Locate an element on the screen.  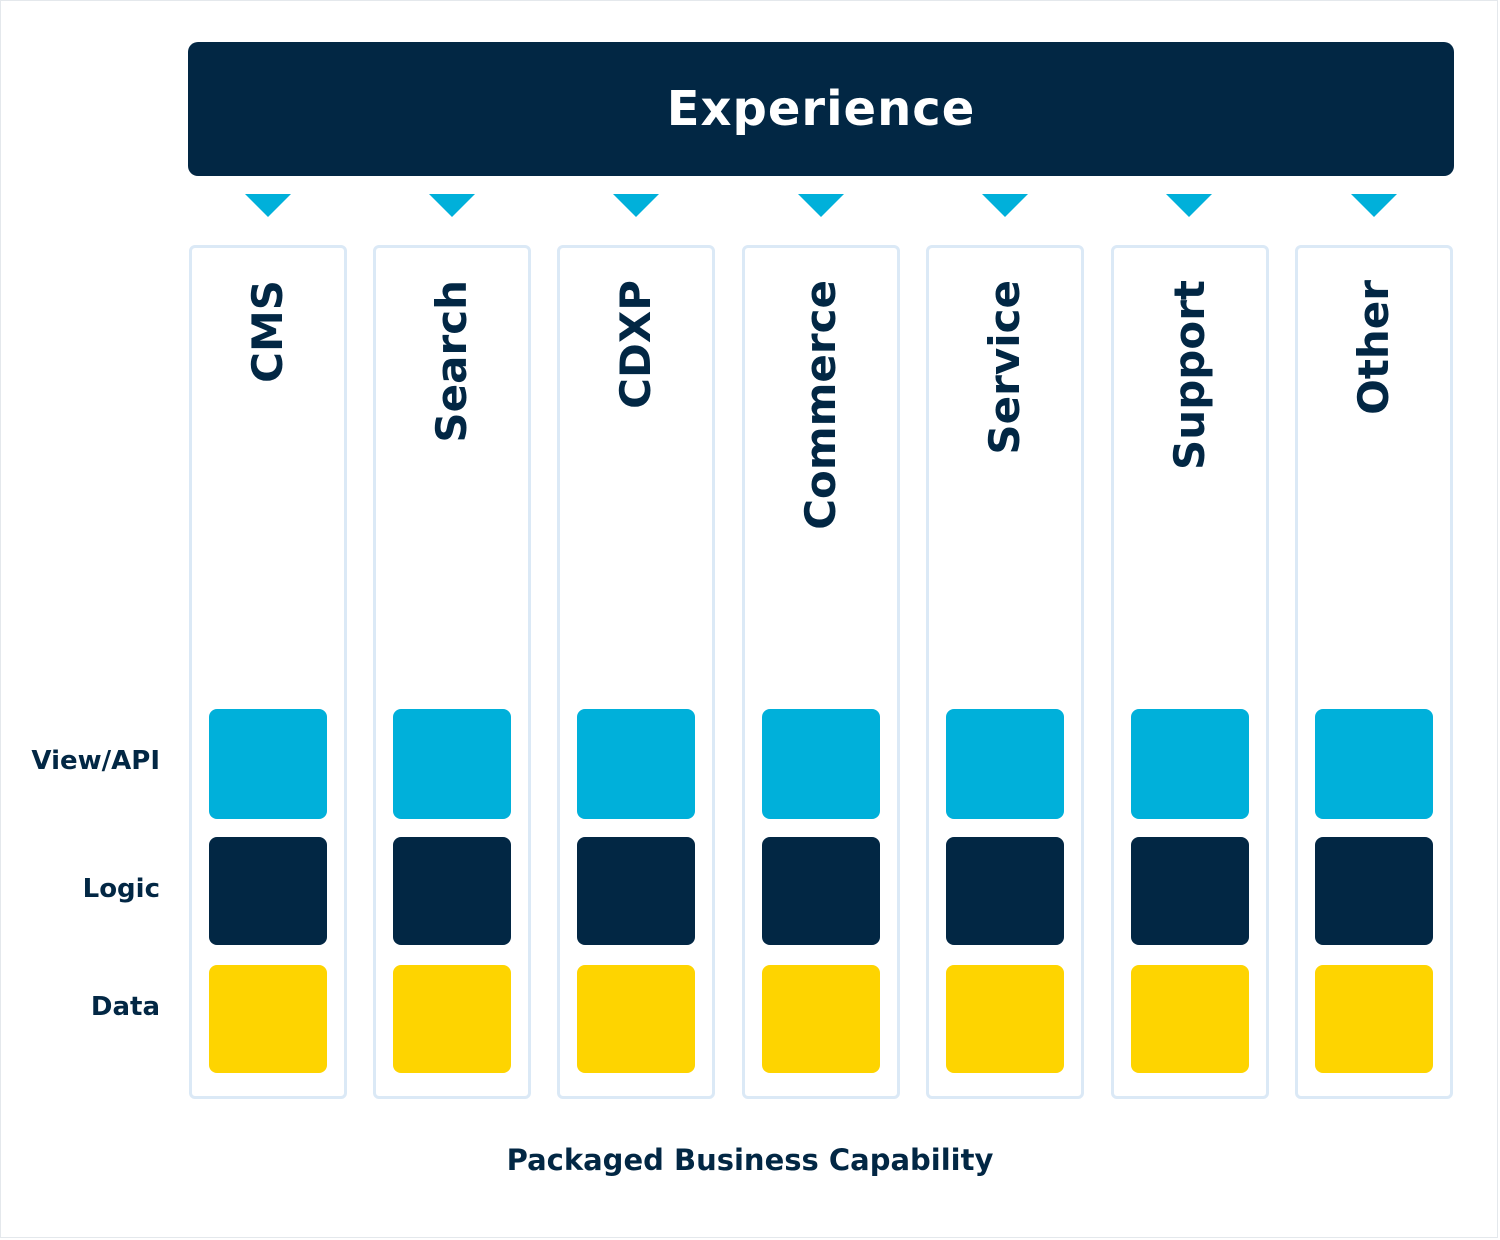
row-label-logic: Logic is located at coordinates (121, 889).